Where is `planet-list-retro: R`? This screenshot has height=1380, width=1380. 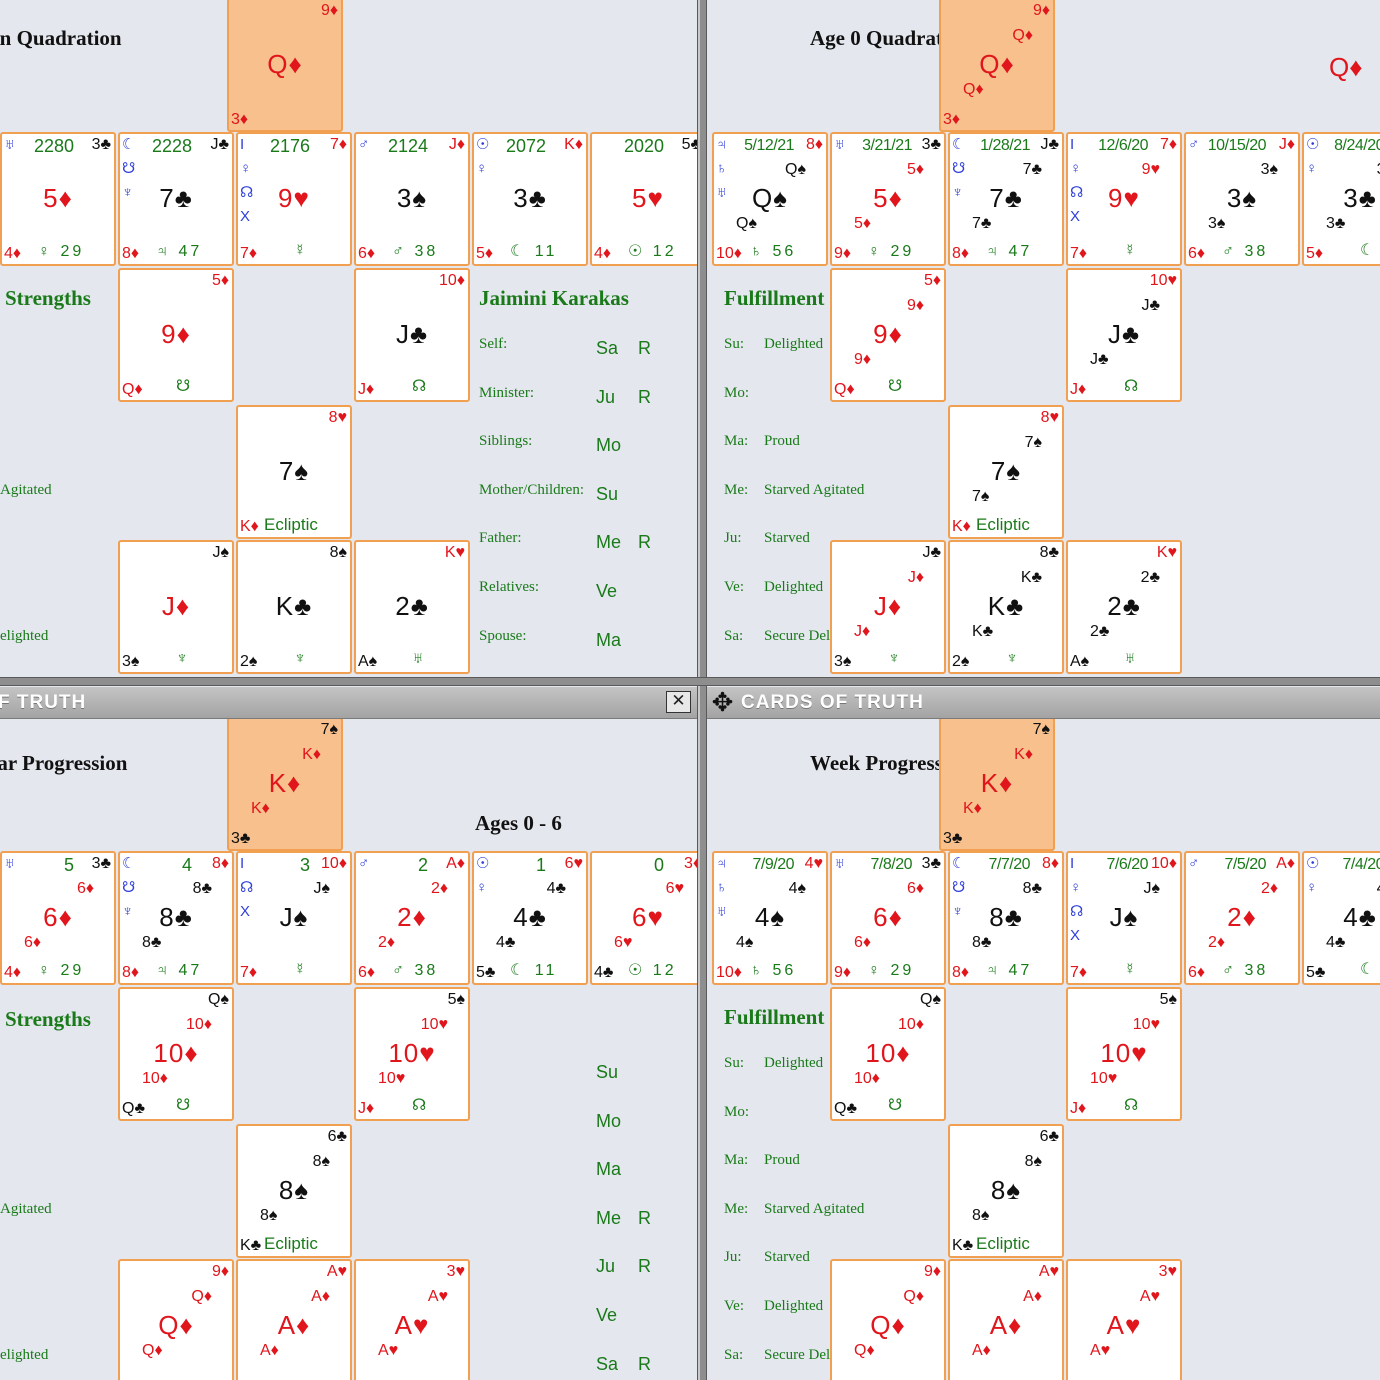
planet-list-retro: R is located at coordinates (644, 1266).